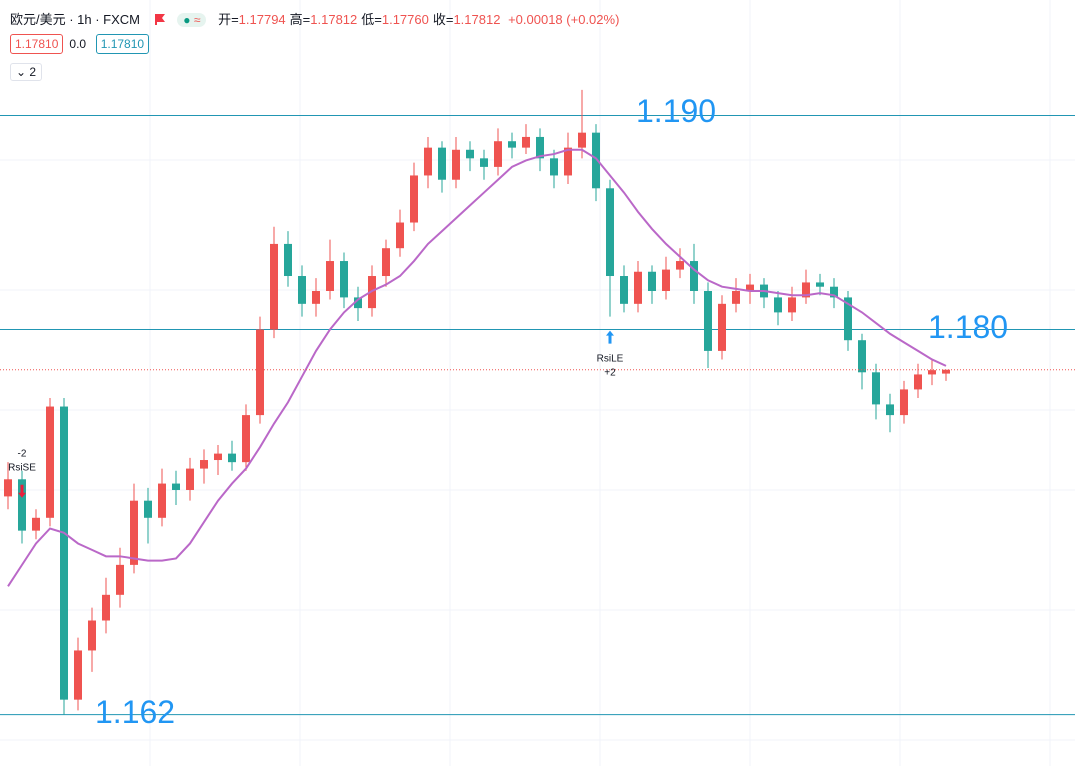 This screenshot has width=1075, height=766. I want to click on level-label: 1.180, so click(968, 327).